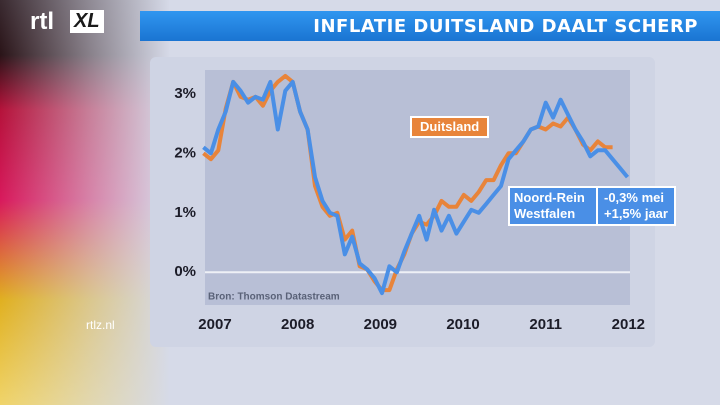 The image size is (720, 405). What do you see at coordinates (636, 213) in the screenshot?
I see `annotation: +1,5% jaar` at bounding box center [636, 213].